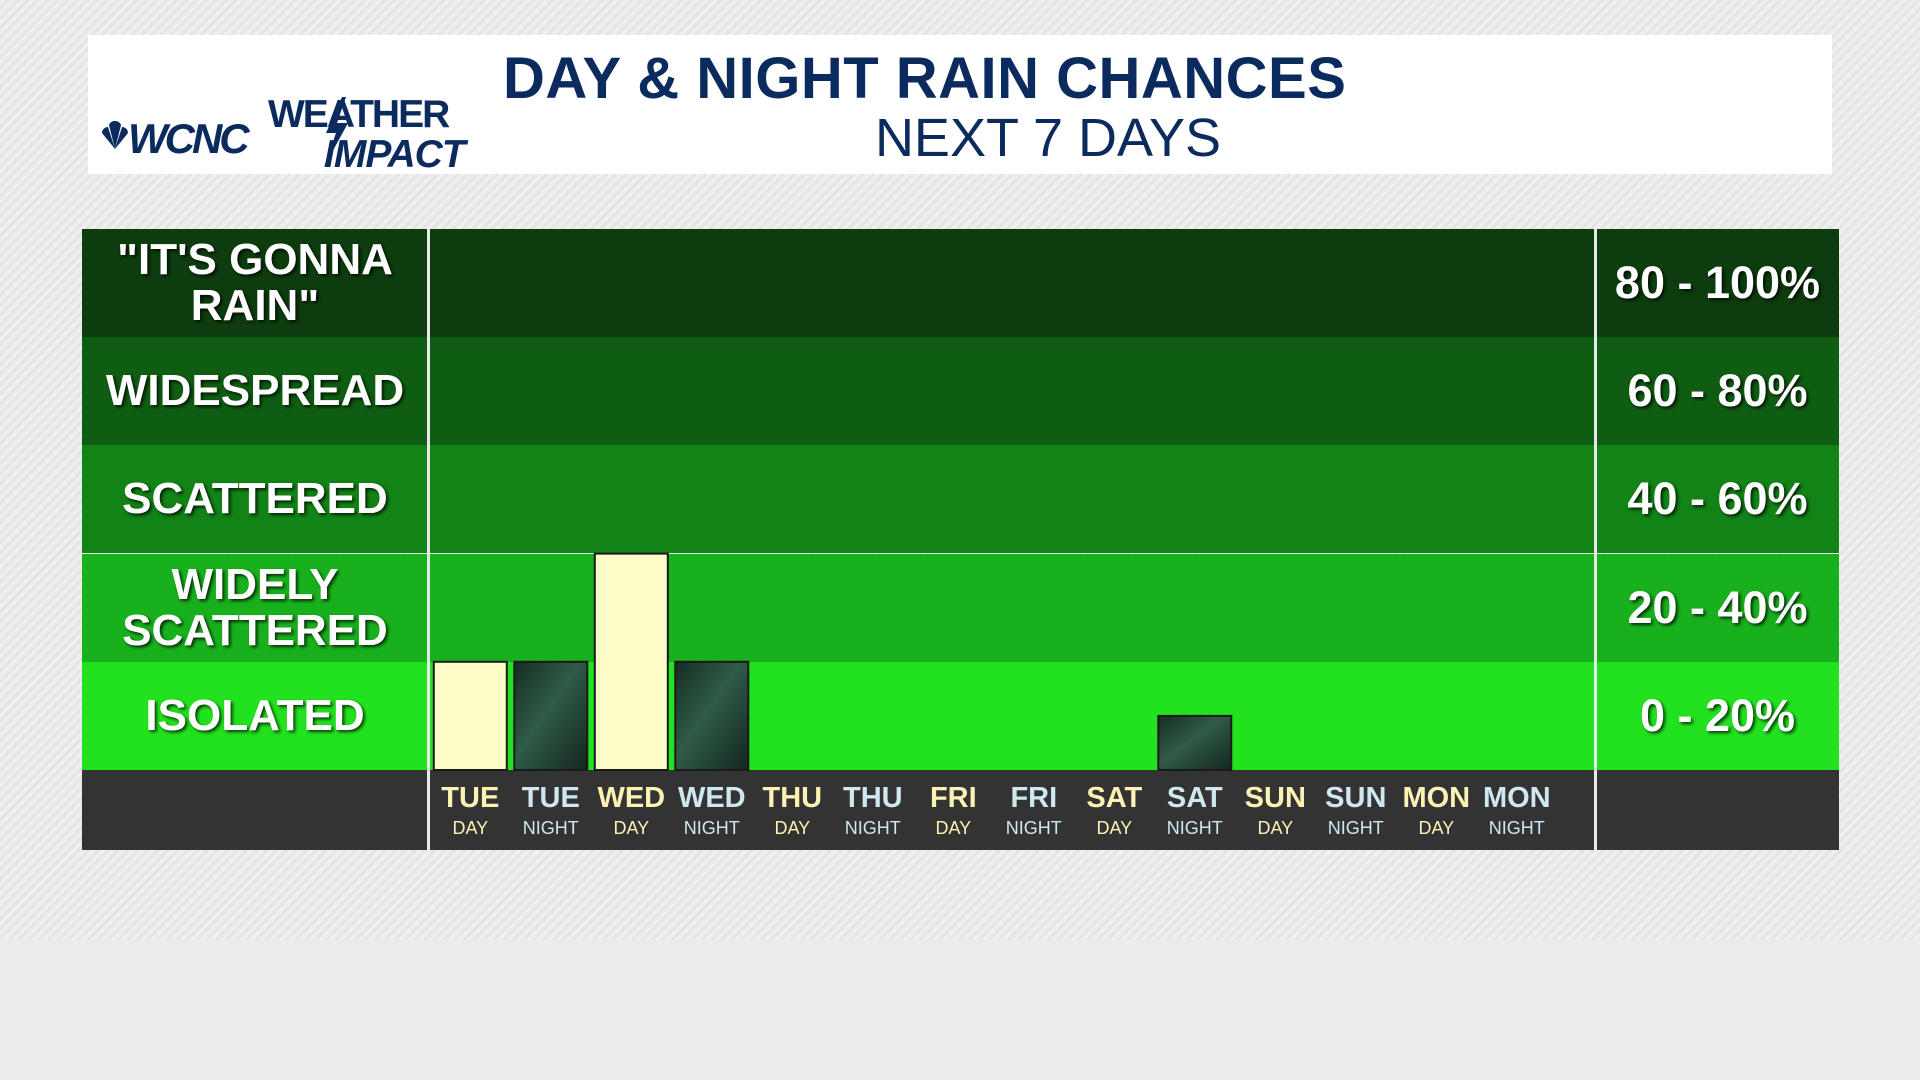 The image size is (1920, 1080). I want to click on band-label: WIDELY SCATTERED, so click(255, 607).